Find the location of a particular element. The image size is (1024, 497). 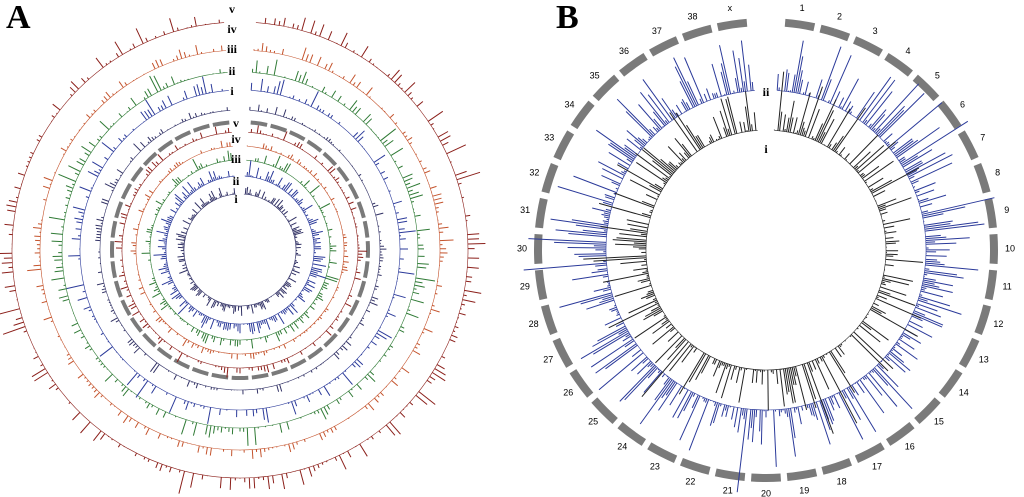

chromosome-label: x is located at coordinates (730, 8).